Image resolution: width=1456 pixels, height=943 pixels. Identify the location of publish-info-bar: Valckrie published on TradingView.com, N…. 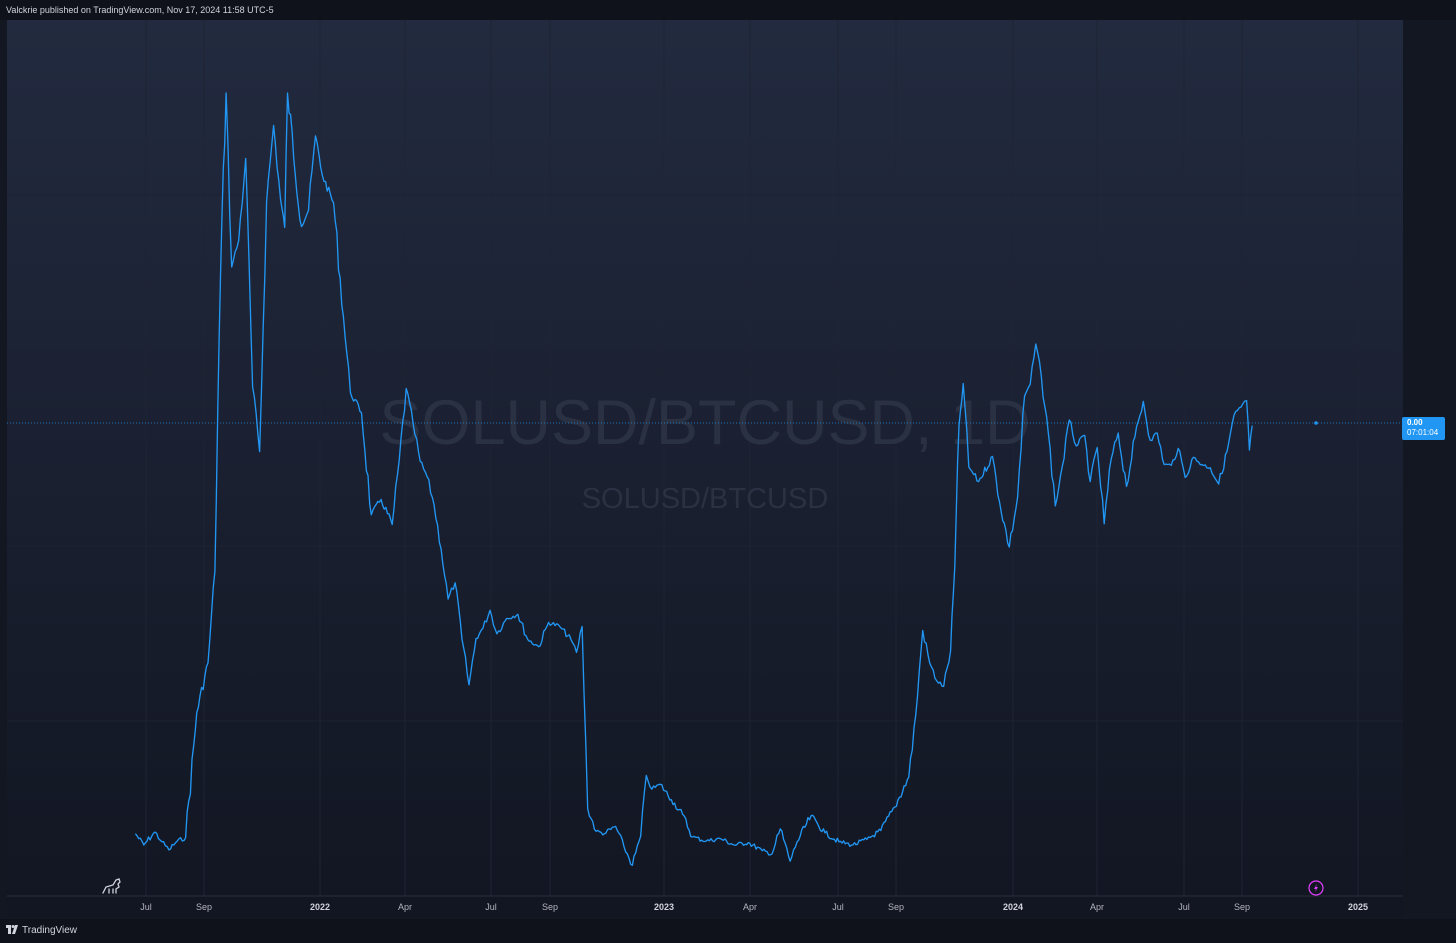
(728, 10).